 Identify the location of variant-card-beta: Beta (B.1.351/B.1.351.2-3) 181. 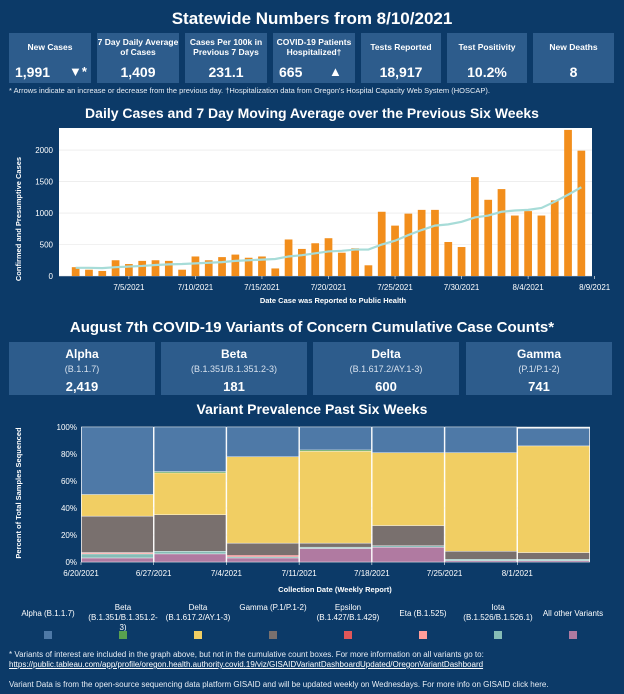
(234, 368).